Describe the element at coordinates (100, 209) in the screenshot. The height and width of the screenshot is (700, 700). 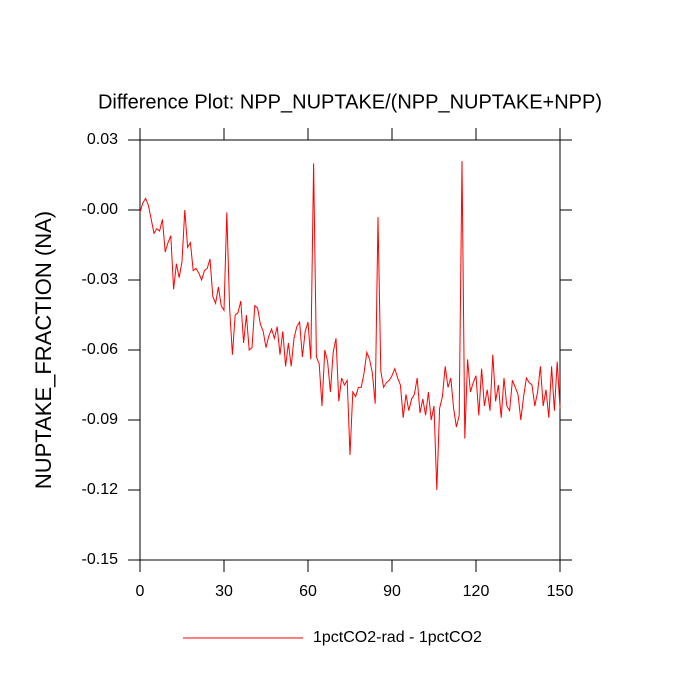
I see `y-tick-label: -0.00` at that location.